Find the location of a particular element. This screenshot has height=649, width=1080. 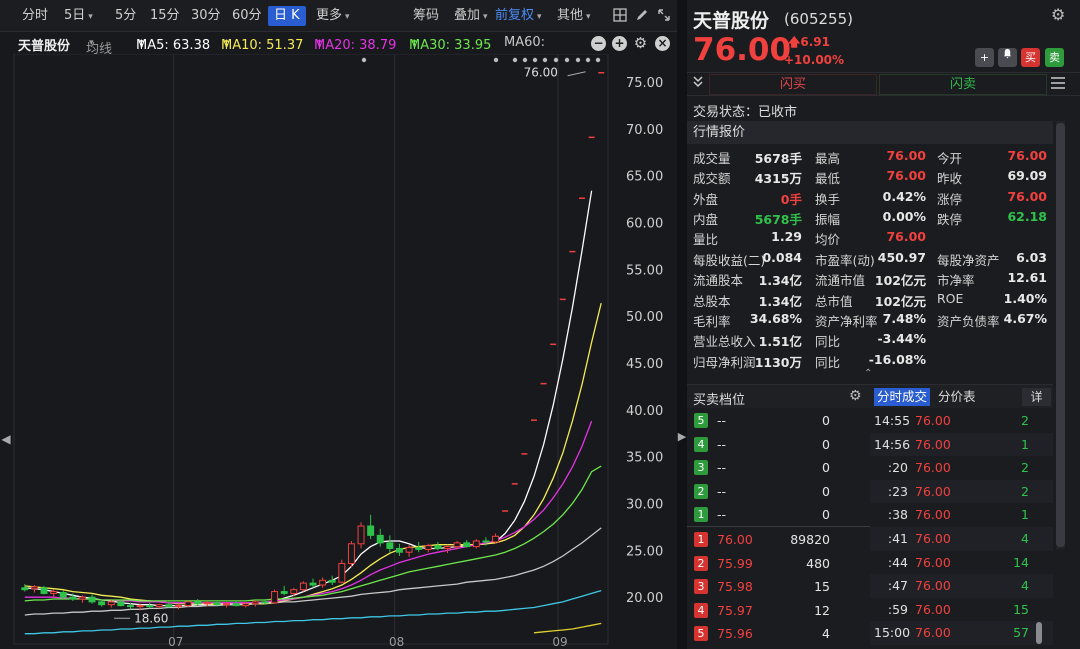

trade-volume: 1 is located at coordinates (1025, 444).